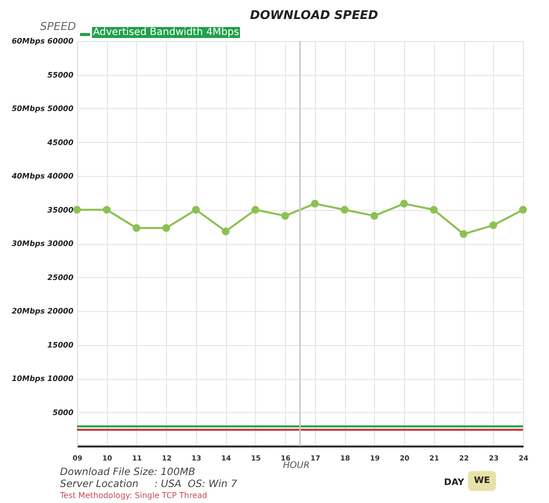 This screenshot has height=503, width=549. What do you see at coordinates (166, 32) in the screenshot?
I see `legend-label: Advertised Bandwidth 4Mbps` at bounding box center [166, 32].